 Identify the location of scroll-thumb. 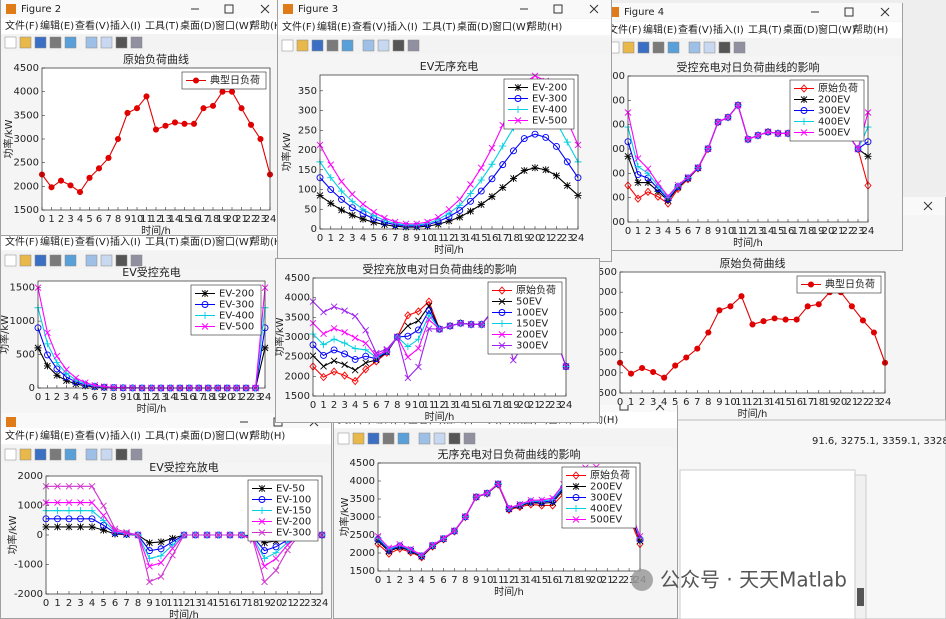
(860, 597).